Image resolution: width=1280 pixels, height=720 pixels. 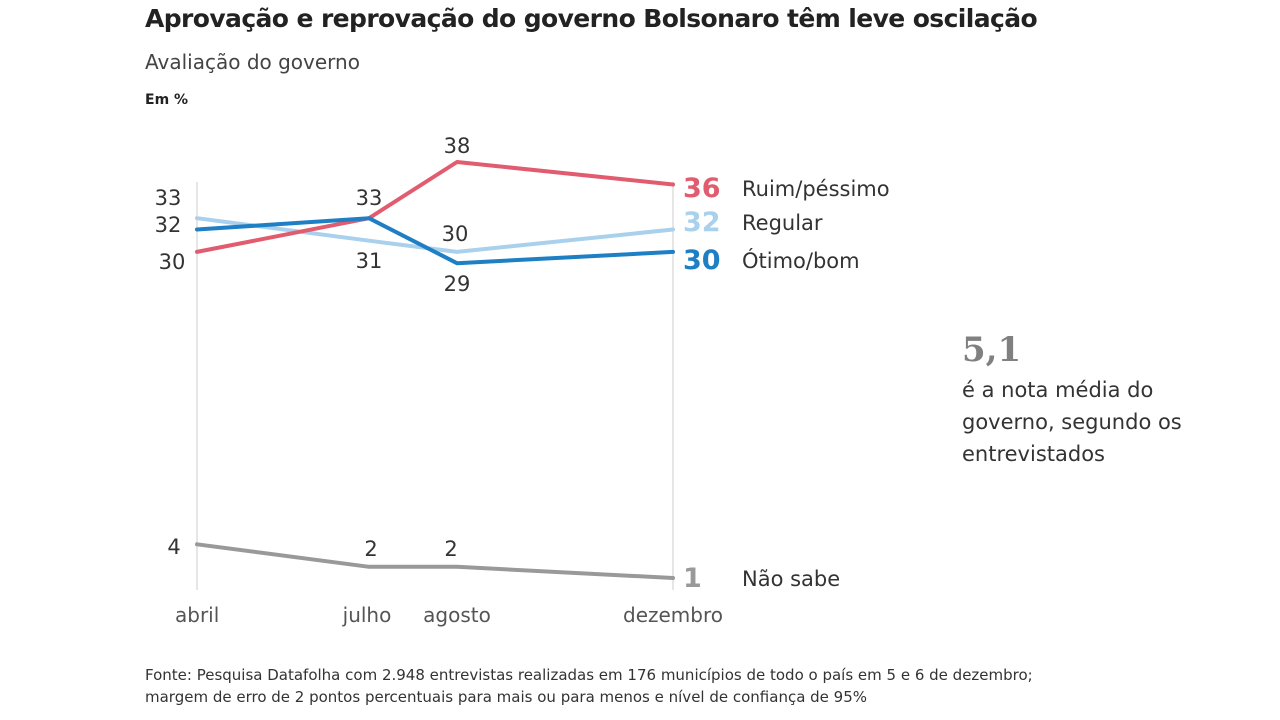 I want to click on end-value-label: 1, so click(x=692, y=578).